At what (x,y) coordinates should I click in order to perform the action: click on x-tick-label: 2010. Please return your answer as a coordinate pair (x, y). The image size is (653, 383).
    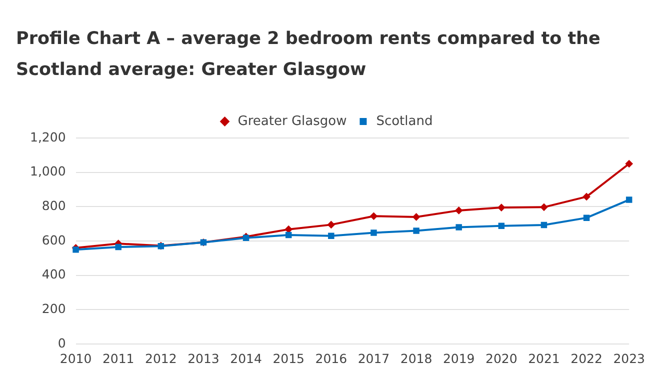
    Looking at the image, I should click on (76, 358).